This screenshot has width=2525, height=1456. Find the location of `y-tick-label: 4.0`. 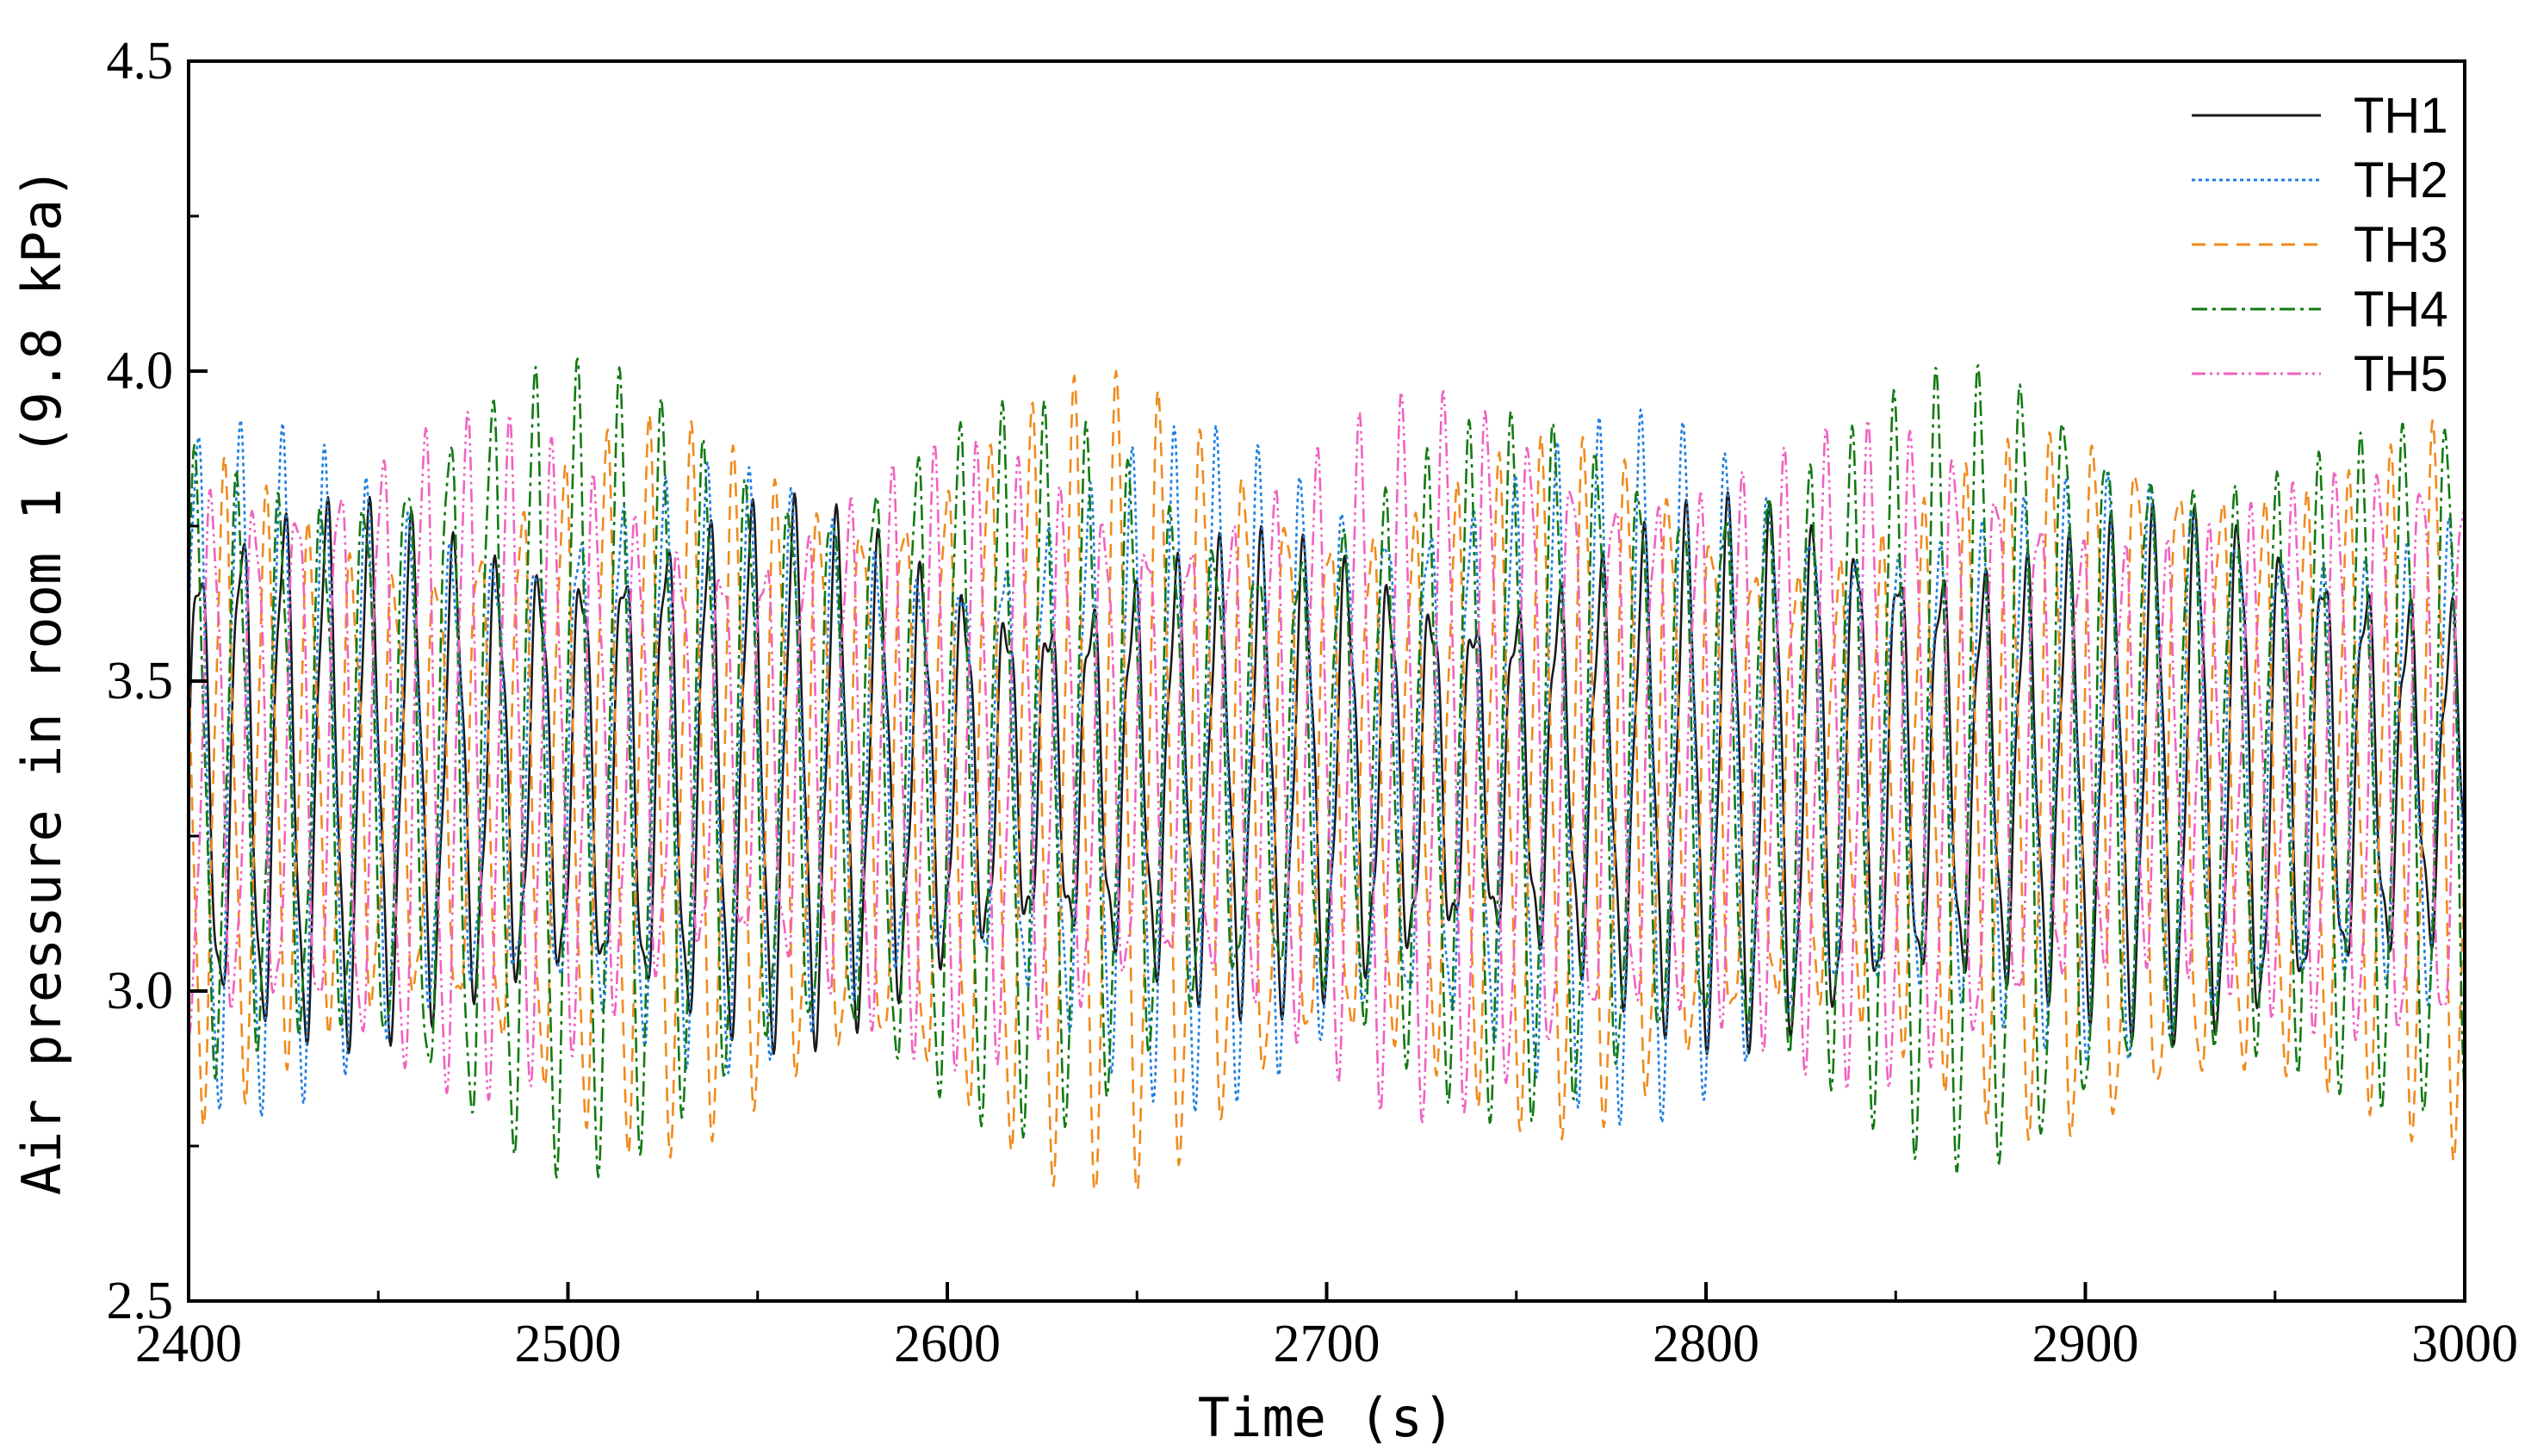

y-tick-label: 4.0 is located at coordinates (140, 371).